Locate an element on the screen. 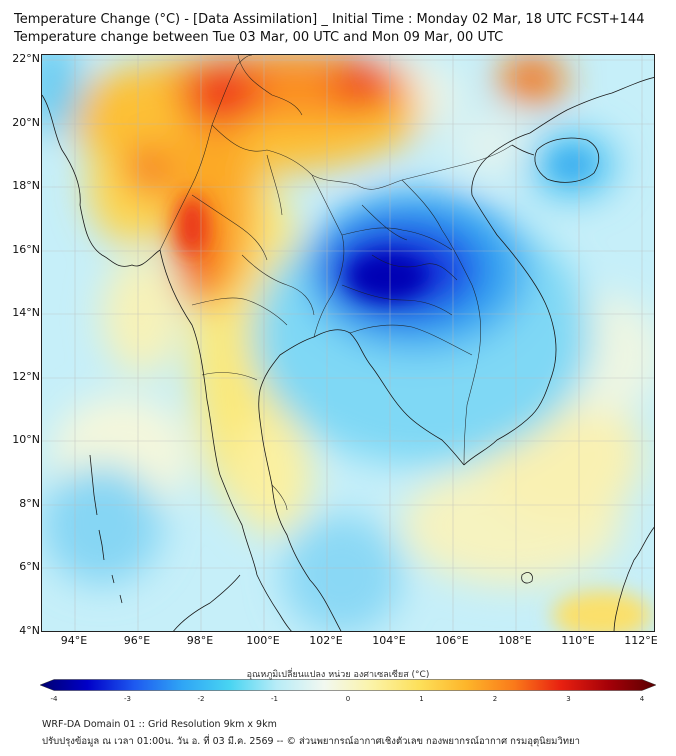 The height and width of the screenshot is (756, 676). lat-label: 14°N is located at coordinates (26, 312).